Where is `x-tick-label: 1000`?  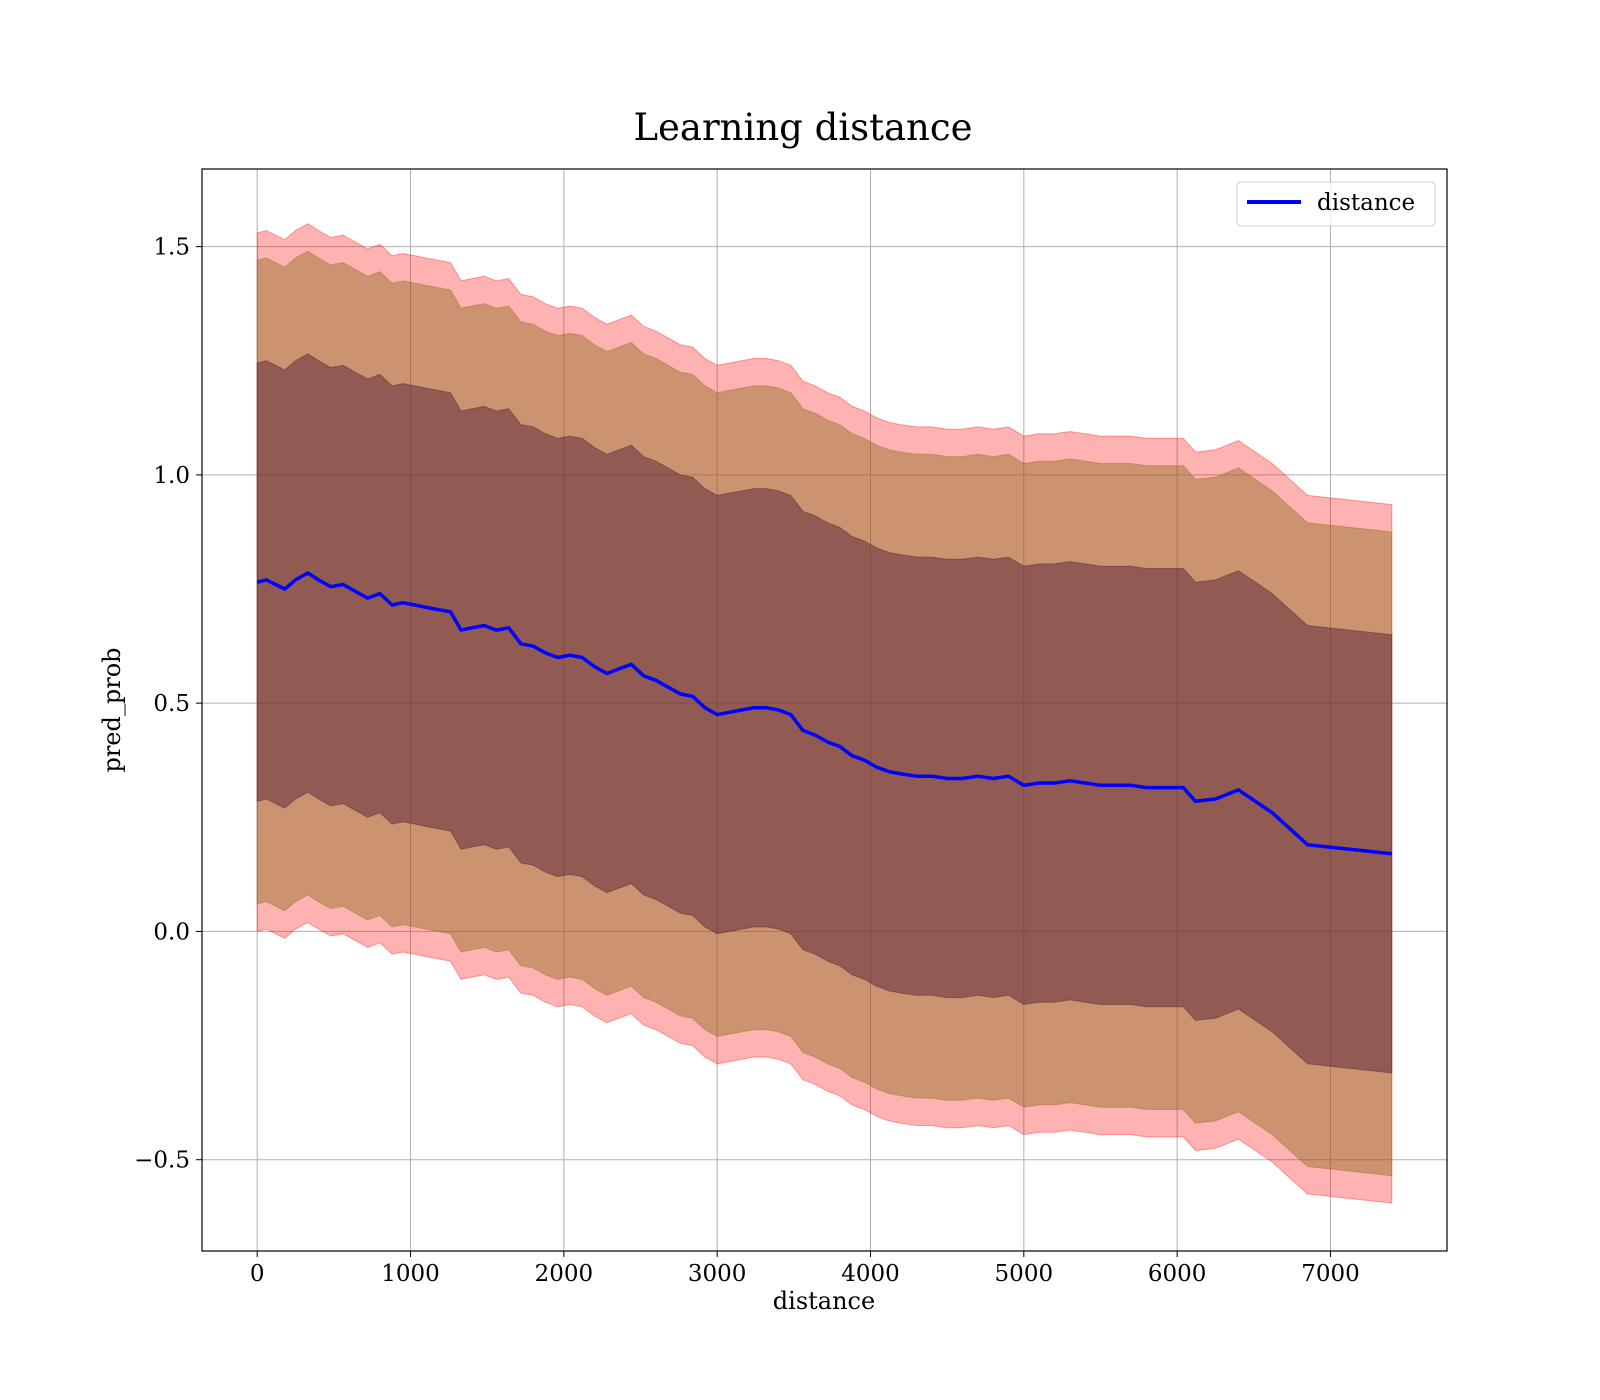 x-tick-label: 1000 is located at coordinates (410, 1274).